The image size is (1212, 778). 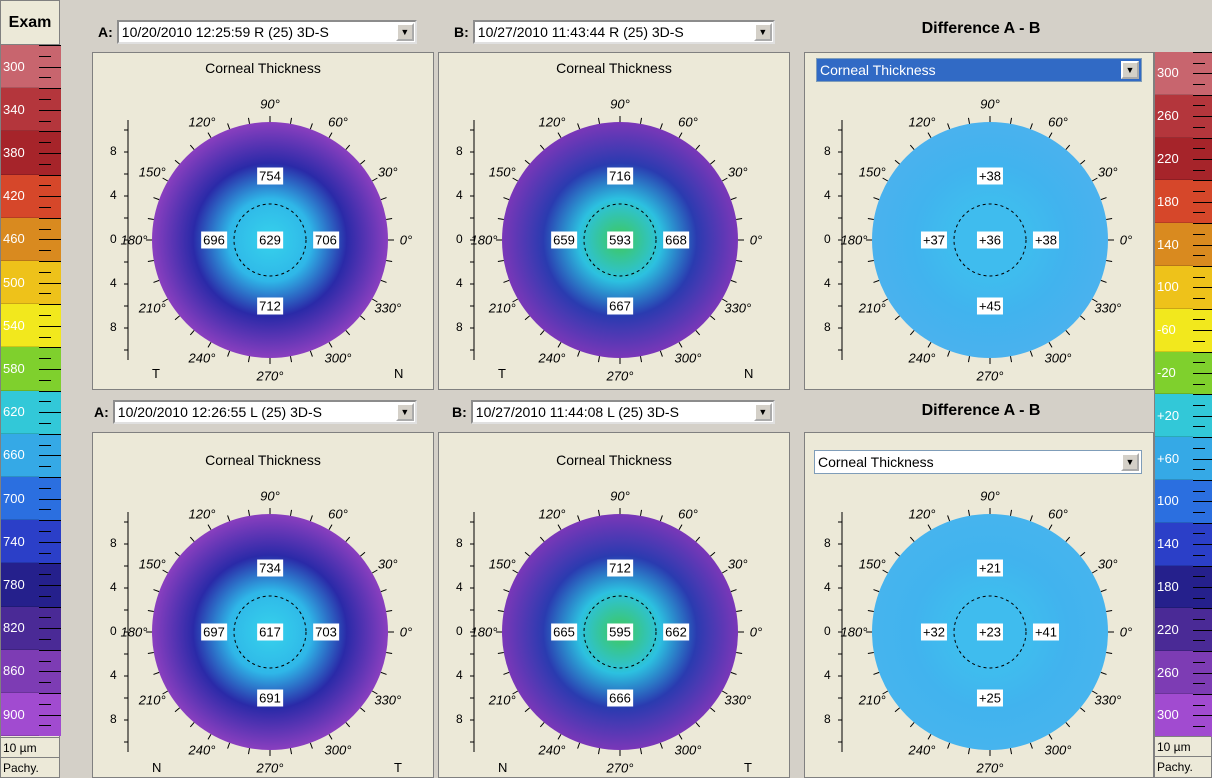 I want to click on thickness-value-right: +41, so click(x=1046, y=632).